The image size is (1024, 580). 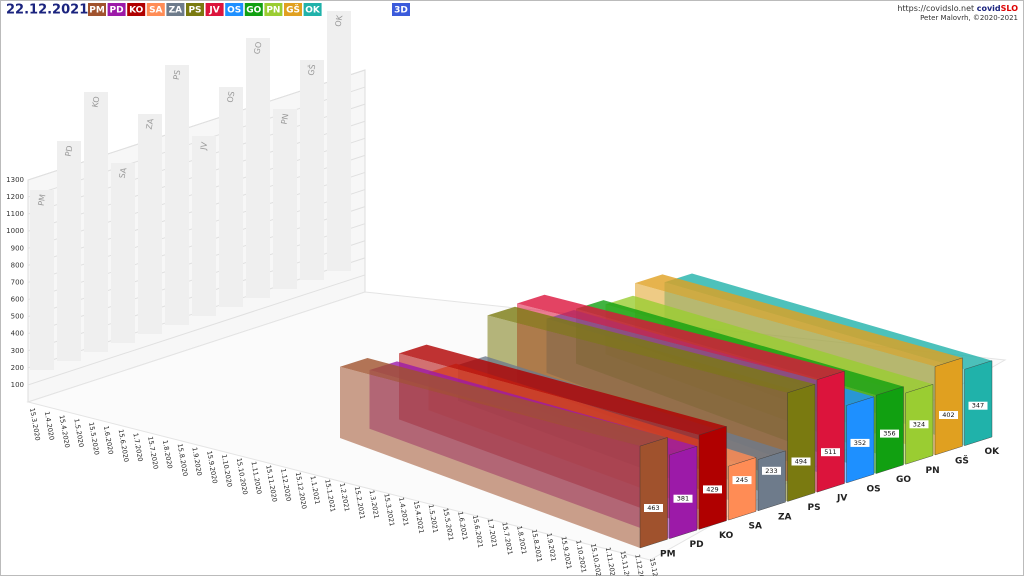 I want to click on value-label: 245, so click(x=742, y=480).